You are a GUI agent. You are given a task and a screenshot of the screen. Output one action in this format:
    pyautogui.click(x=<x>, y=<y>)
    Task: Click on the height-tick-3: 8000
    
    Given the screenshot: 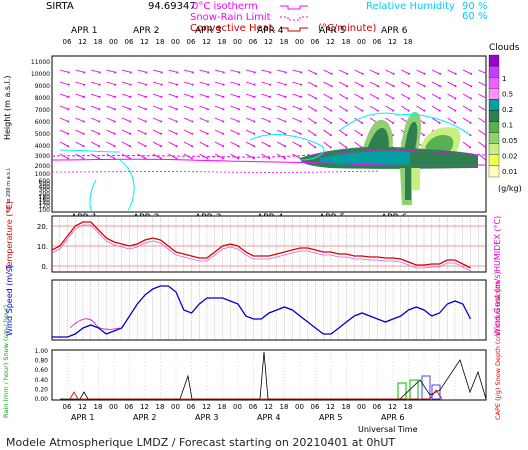 What is the action you would take?
    pyautogui.click(x=42, y=98)
    